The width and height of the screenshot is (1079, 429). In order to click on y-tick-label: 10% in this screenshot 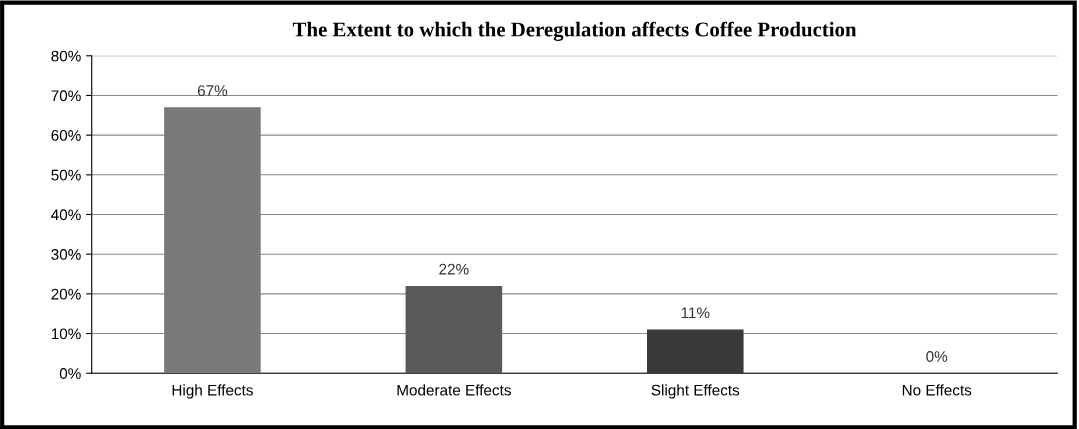, I will do `click(66, 334)`.